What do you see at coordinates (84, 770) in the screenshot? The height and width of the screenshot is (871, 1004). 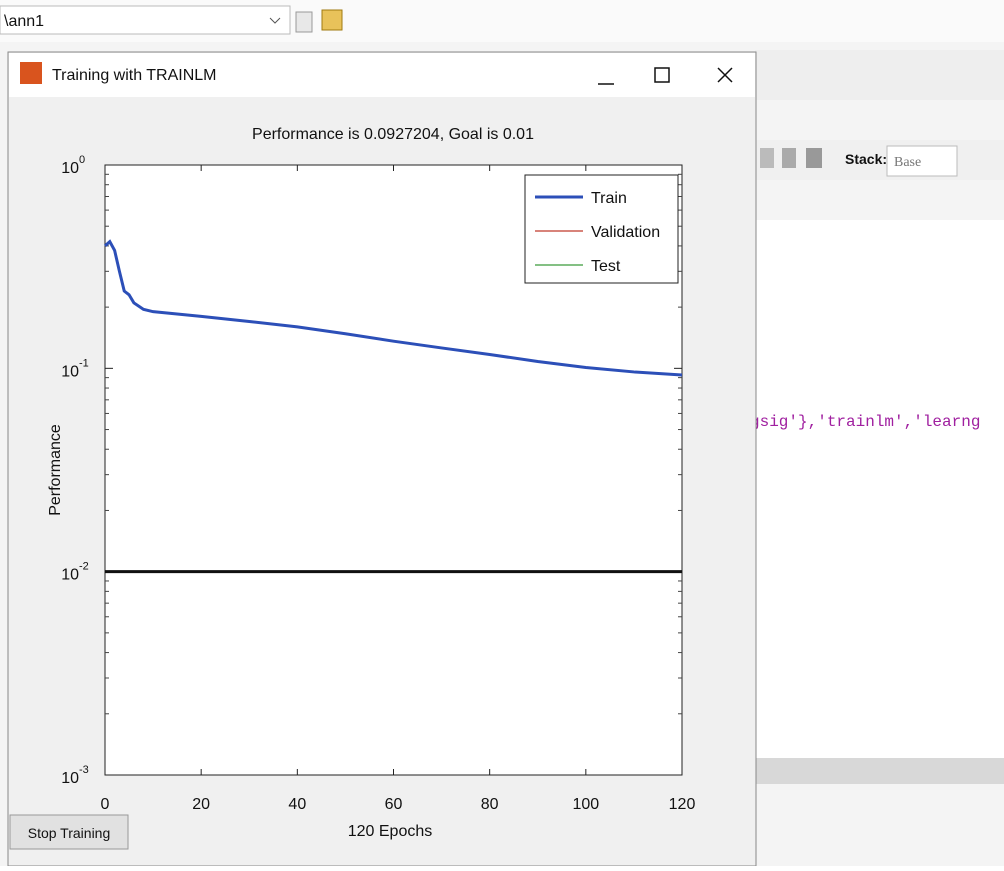 I see `y-tick-exponent: -3` at bounding box center [84, 770].